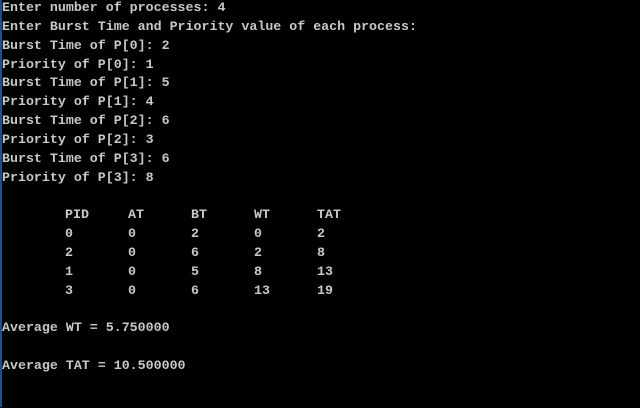 This screenshot has height=408, width=640. What do you see at coordinates (195, 271) in the screenshot?
I see `cell-bt: 5` at bounding box center [195, 271].